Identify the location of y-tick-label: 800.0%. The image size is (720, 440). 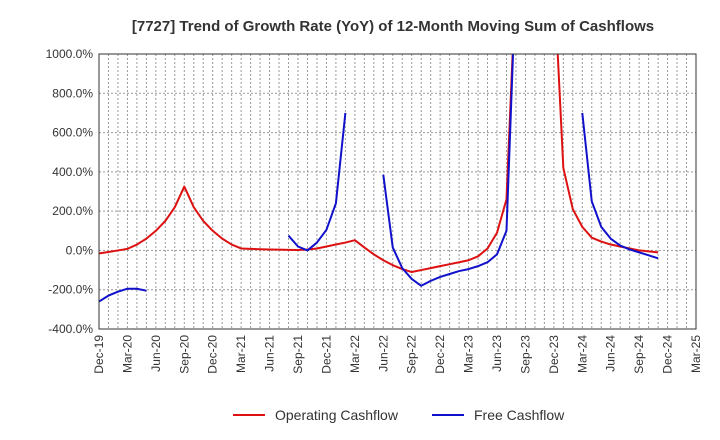
(72, 93).